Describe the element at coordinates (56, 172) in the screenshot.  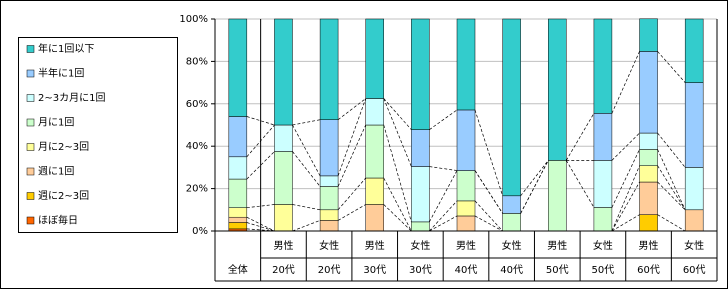
I see `legend-label: 週に1回` at that location.